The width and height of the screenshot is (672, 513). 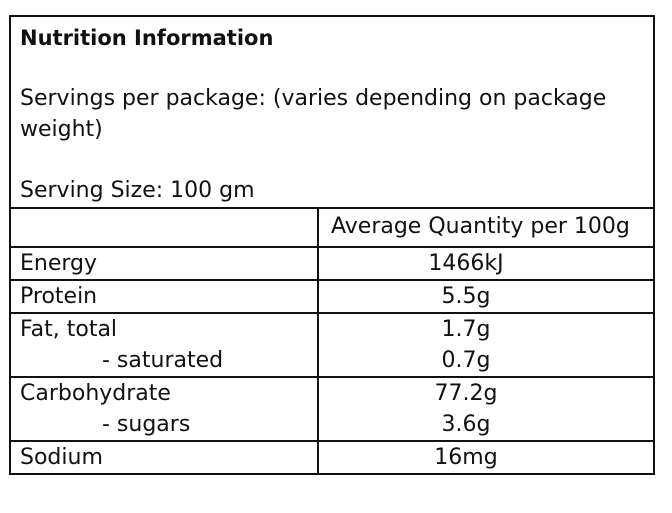 I want to click on nutrient-name: - sugars, so click(x=146, y=424).